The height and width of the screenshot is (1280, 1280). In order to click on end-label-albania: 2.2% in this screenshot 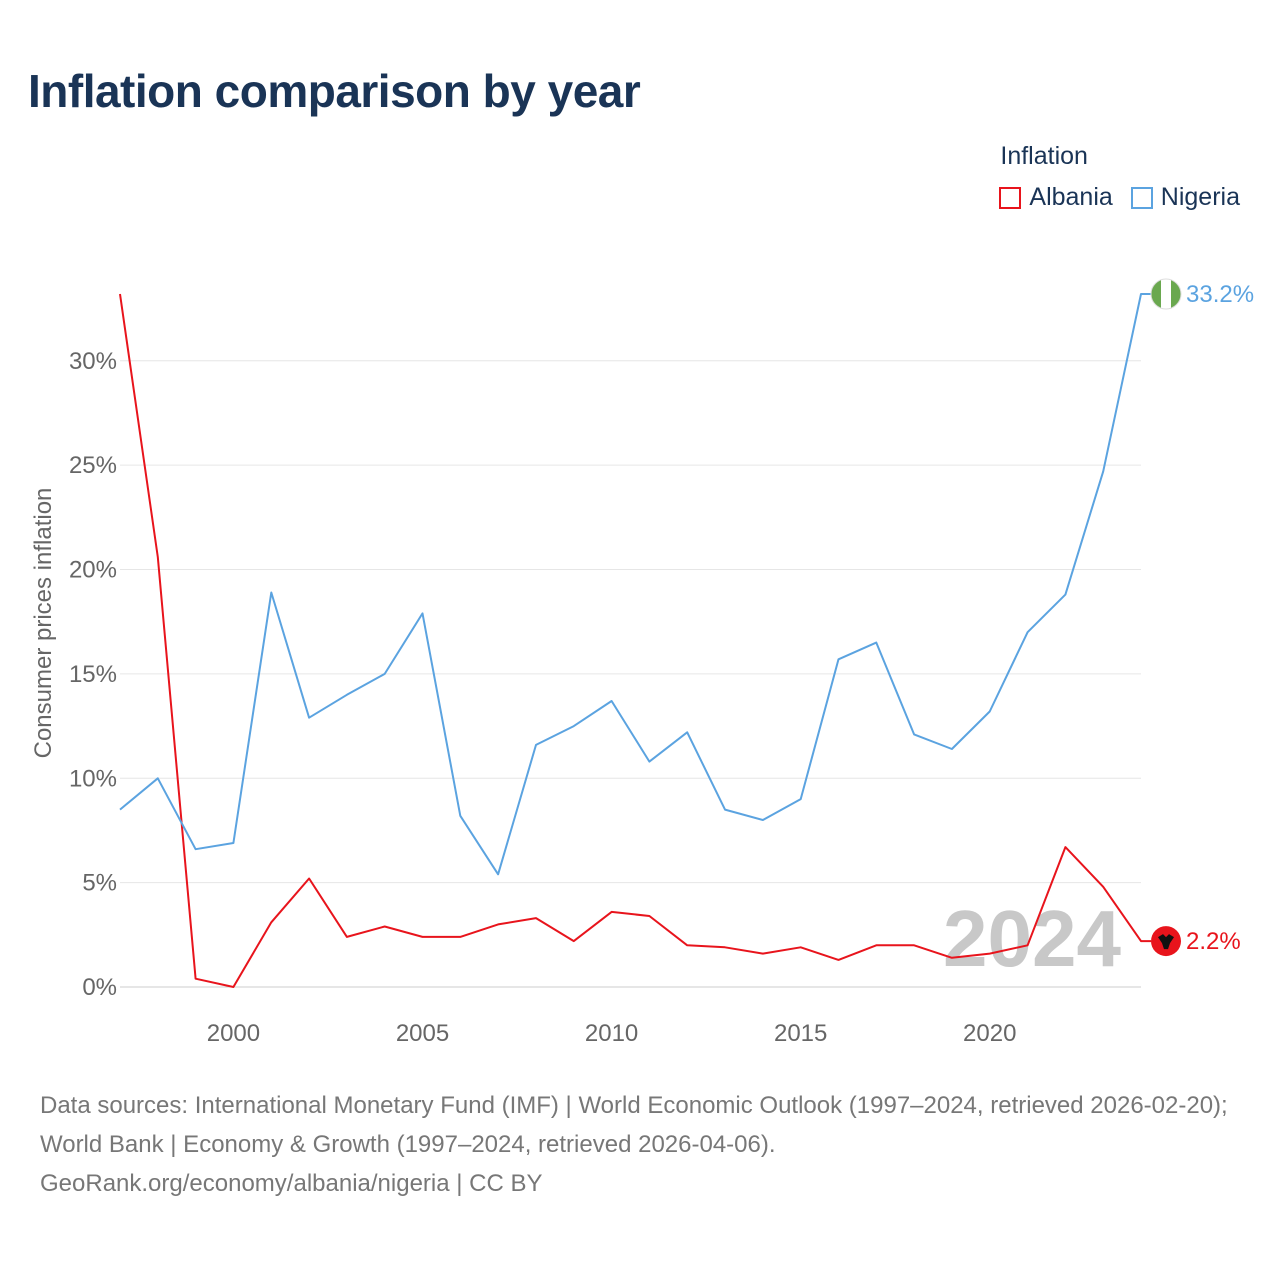, I will do `click(1213, 941)`.